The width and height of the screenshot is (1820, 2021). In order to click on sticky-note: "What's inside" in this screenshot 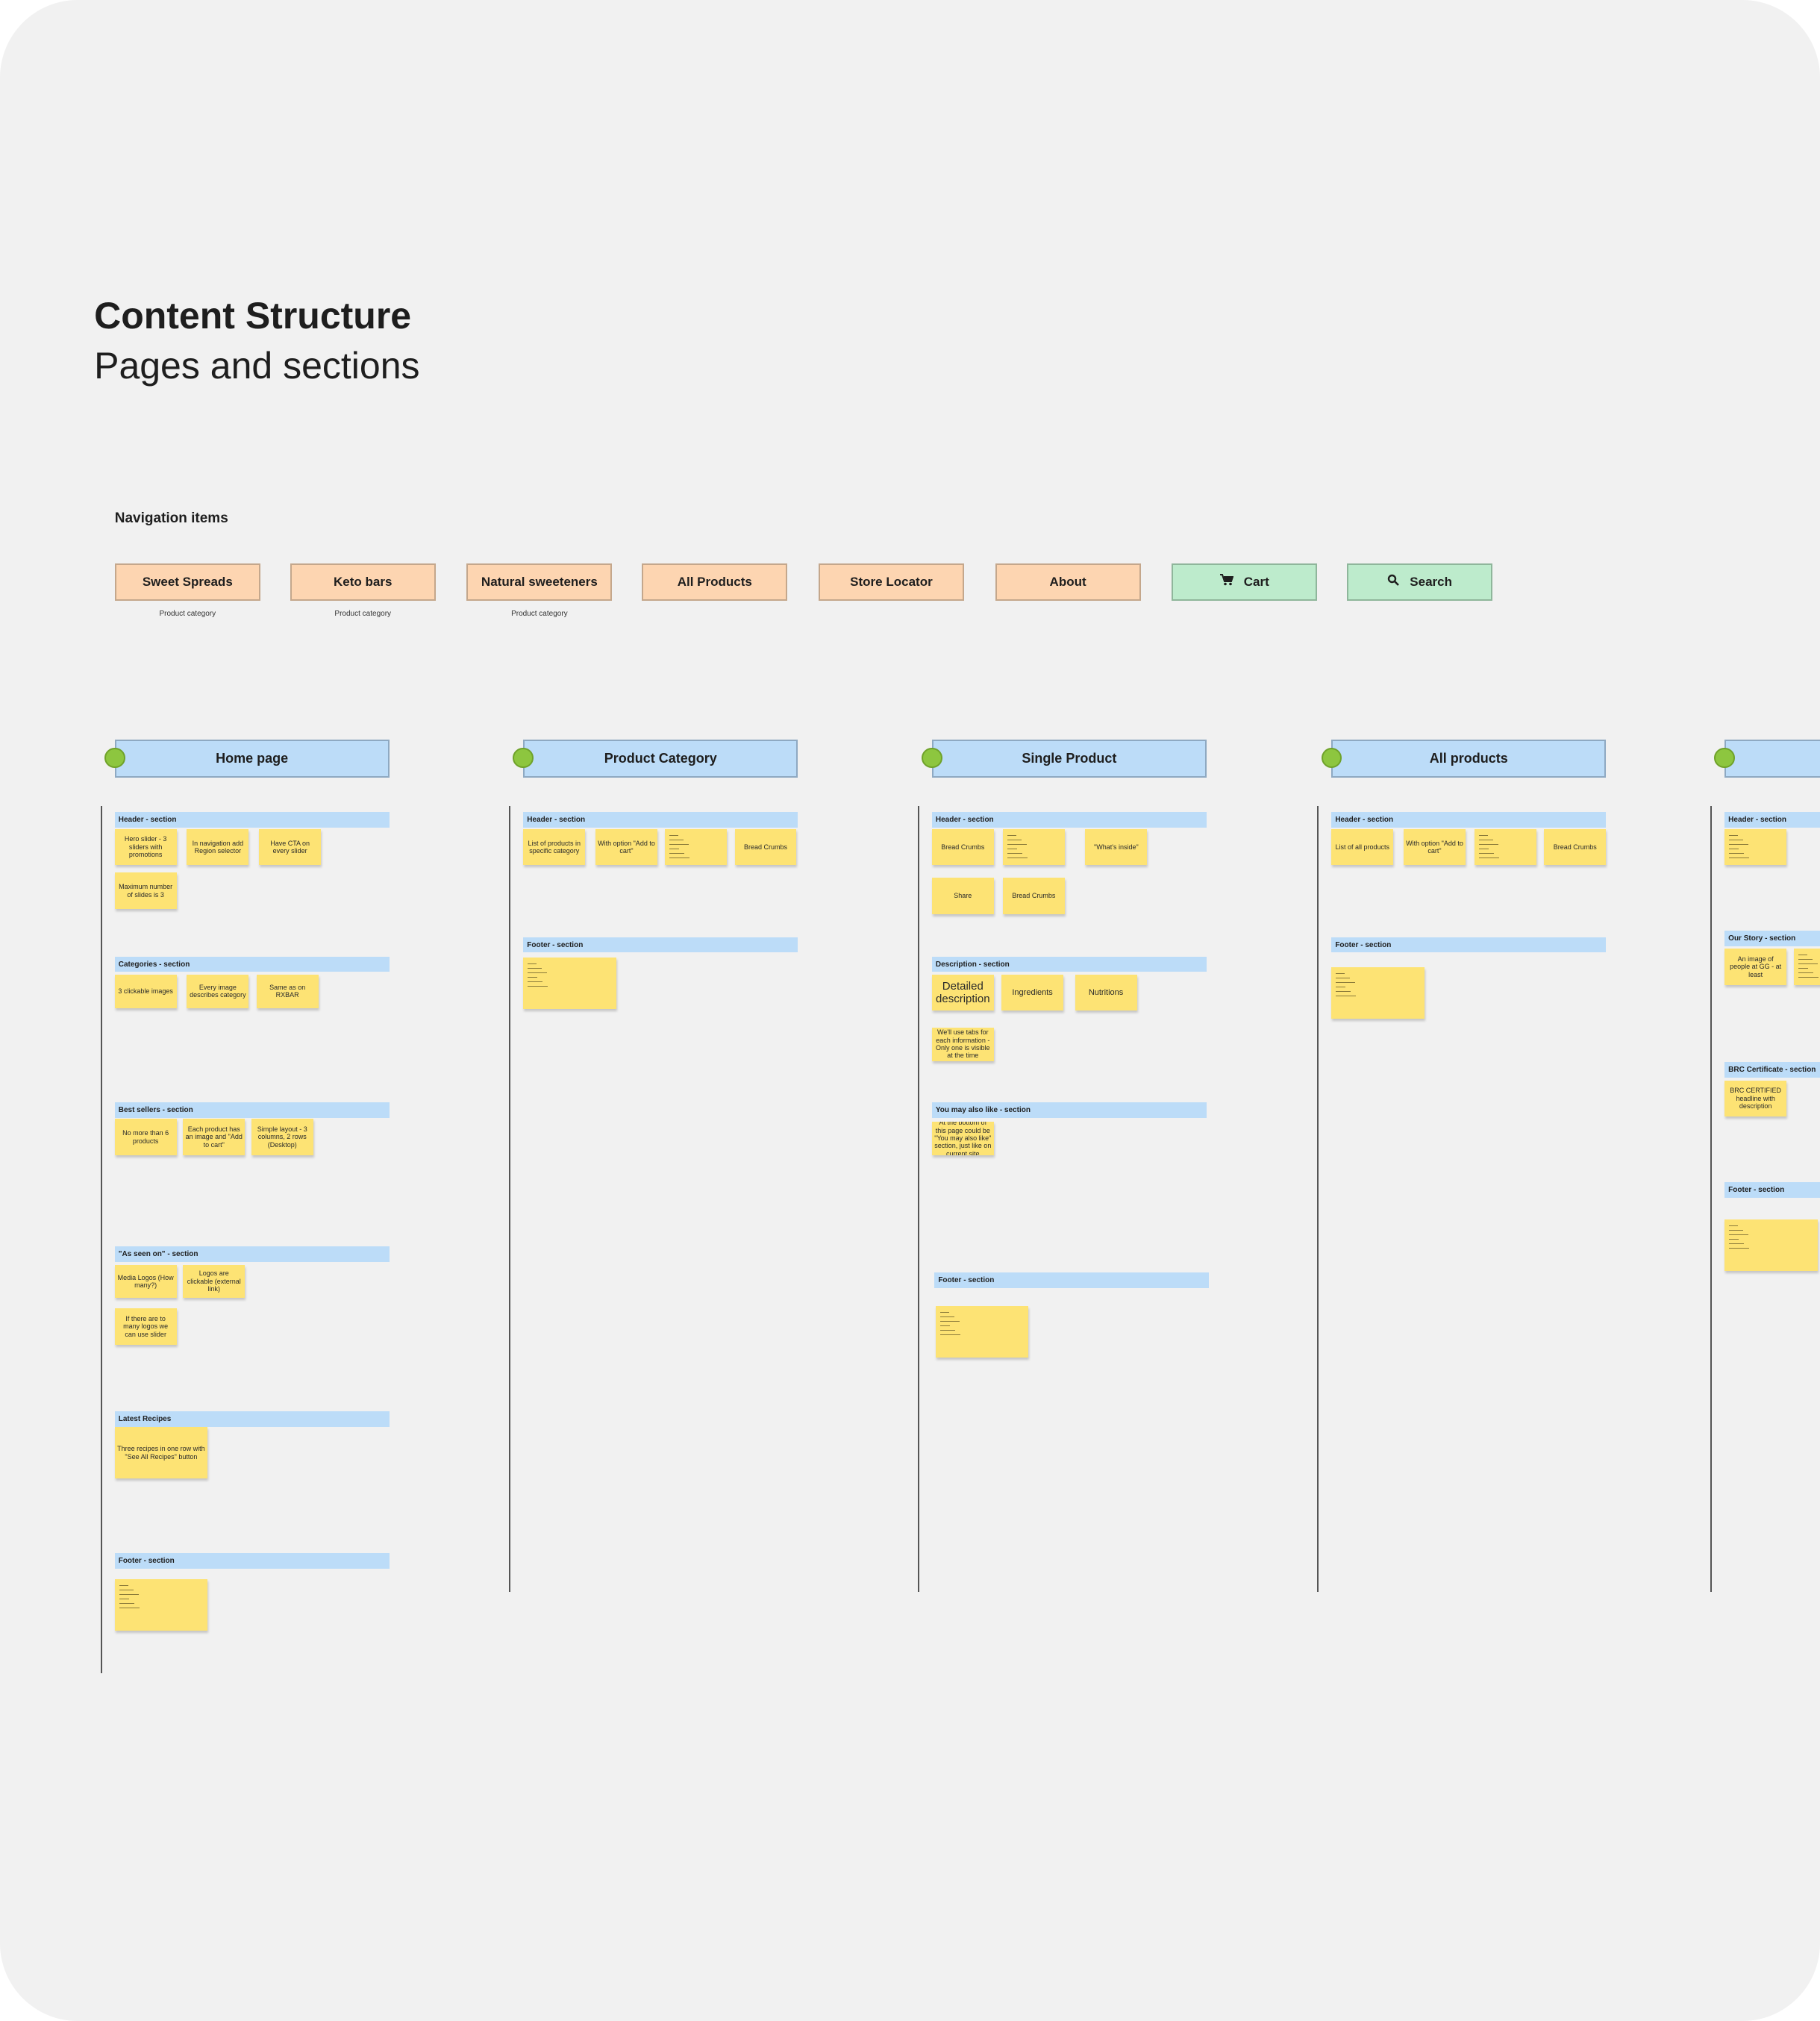, I will do `click(1116, 847)`.